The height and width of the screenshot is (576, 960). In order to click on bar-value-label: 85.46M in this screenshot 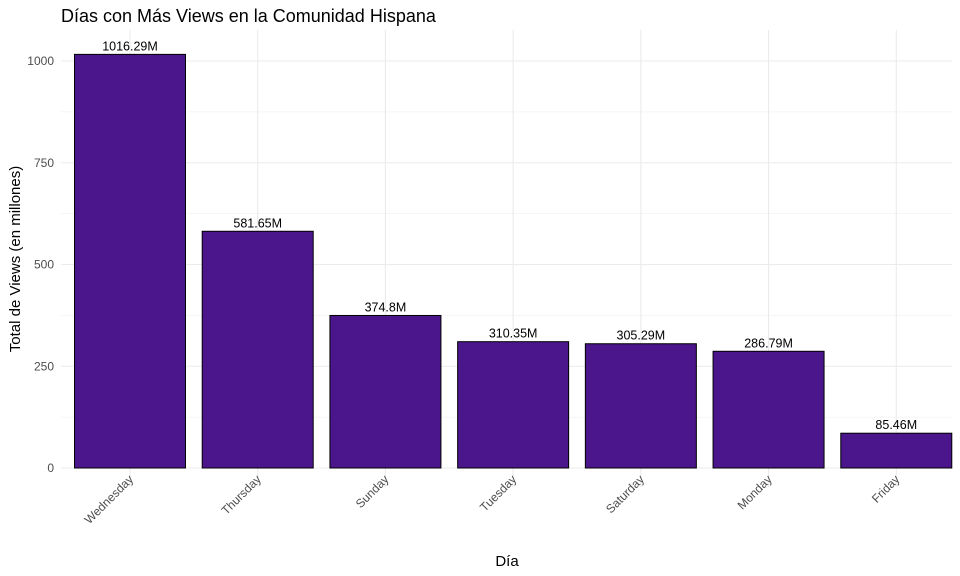, I will do `click(896, 425)`.